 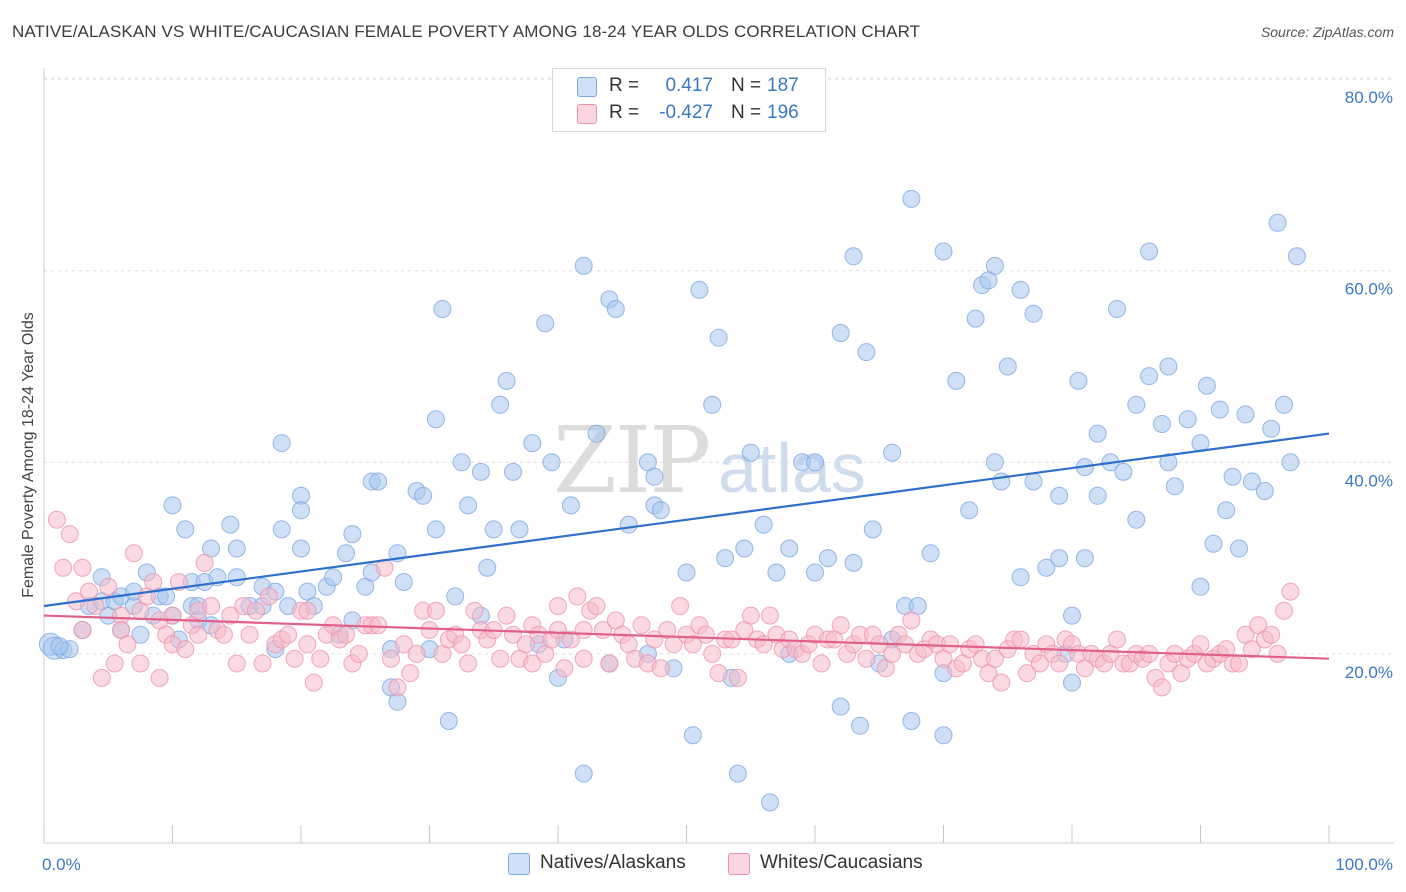 What do you see at coordinates (1327, 32) in the screenshot?
I see `source-label: Source: ZipAtlas.com` at bounding box center [1327, 32].